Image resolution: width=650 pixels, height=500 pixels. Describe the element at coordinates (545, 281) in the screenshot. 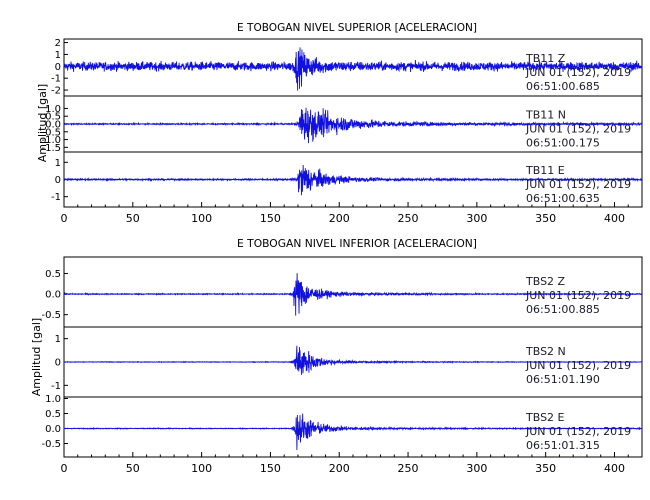

I see `station-component-label: TBS2 Z` at that location.